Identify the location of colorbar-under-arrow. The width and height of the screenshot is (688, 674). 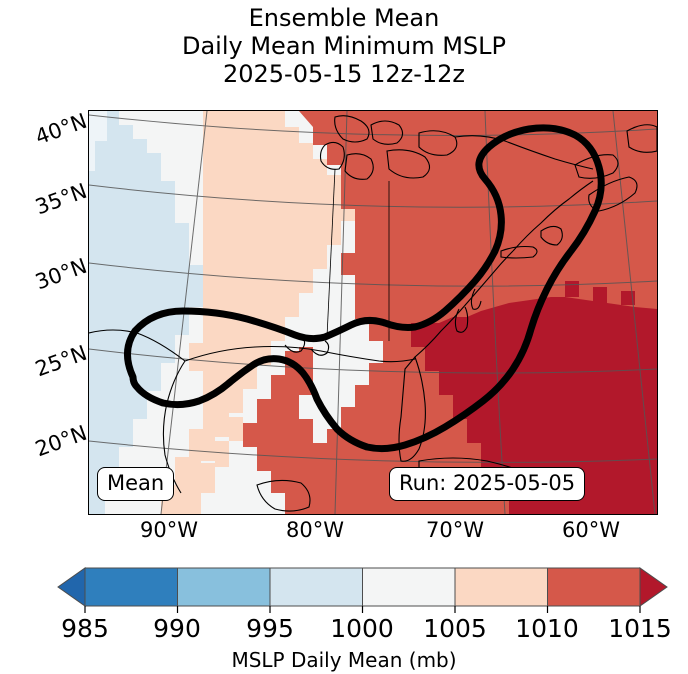
(71, 587).